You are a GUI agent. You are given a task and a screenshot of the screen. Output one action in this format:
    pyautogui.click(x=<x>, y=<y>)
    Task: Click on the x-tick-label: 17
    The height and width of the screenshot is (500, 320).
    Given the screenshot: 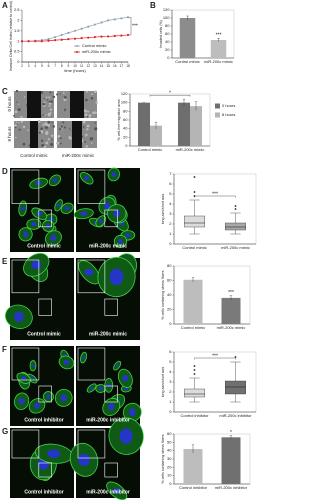 What is the action you would take?
    pyautogui.click(x=122, y=66)
    